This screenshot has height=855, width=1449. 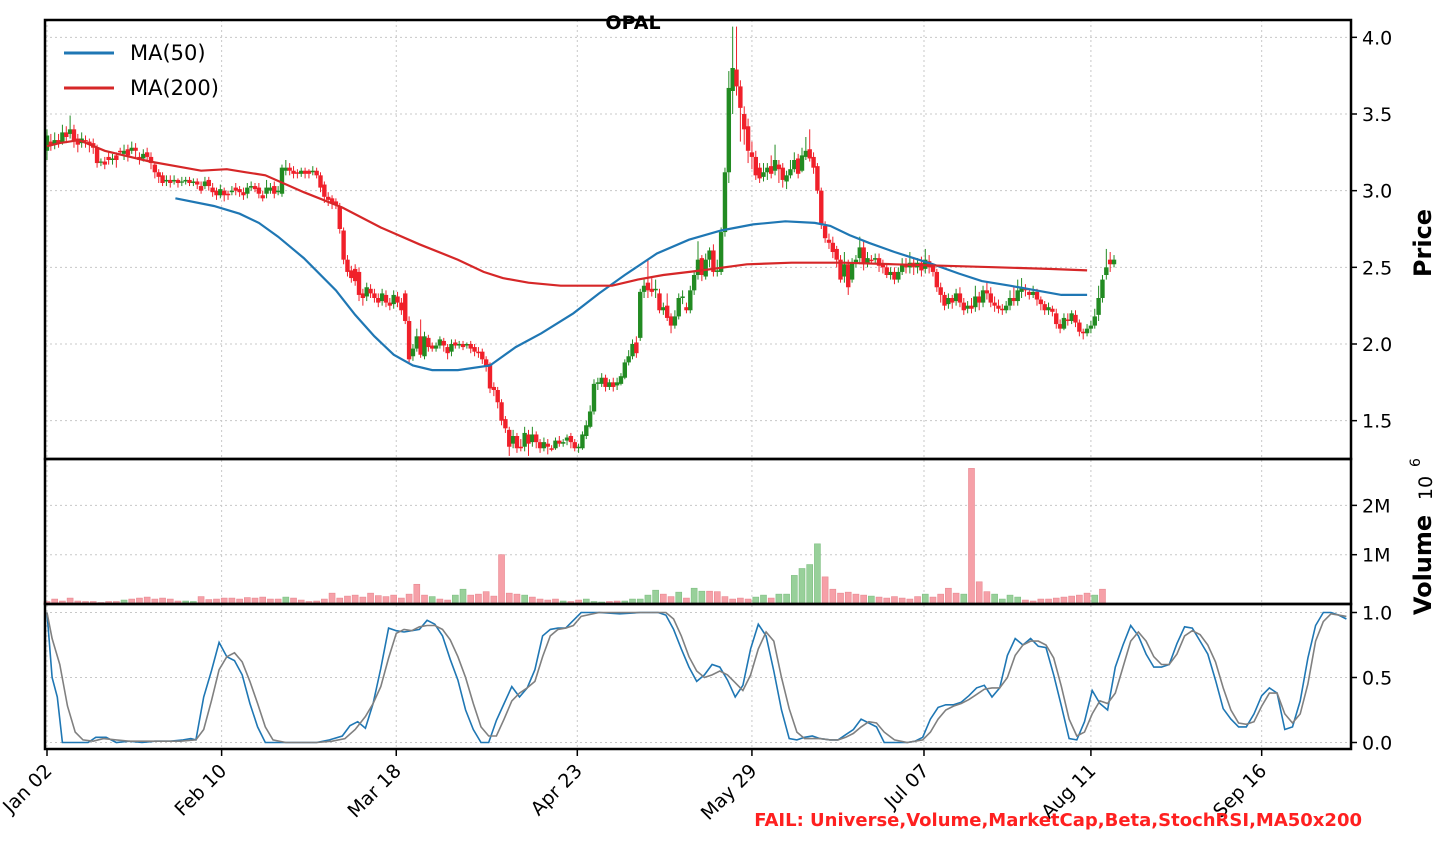 I want to click on y-tick-label: 2.5, so click(x=1377, y=268).